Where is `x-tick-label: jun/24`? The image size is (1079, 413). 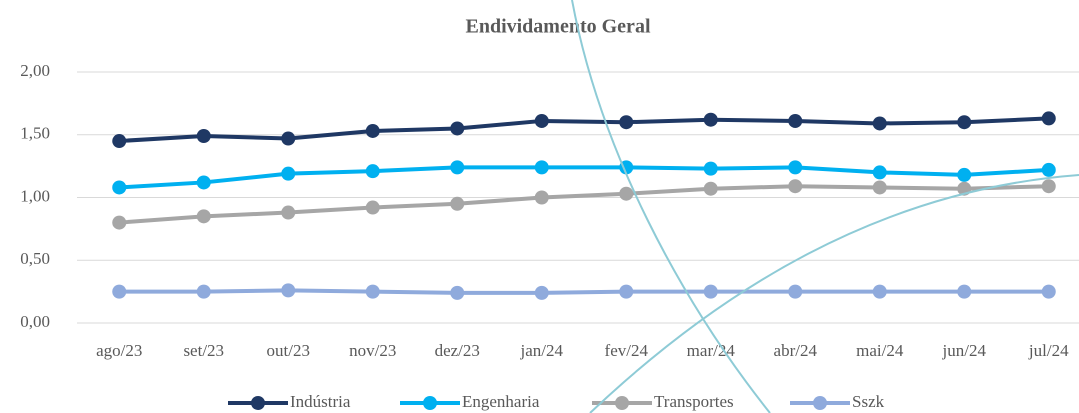 x-tick-label: jun/24 is located at coordinates (964, 350).